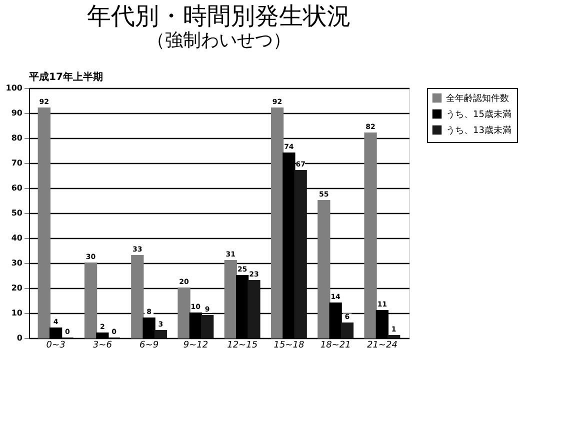 The width and height of the screenshot is (570, 421). I want to click on x-tick-label: 12~15, so click(242, 345).